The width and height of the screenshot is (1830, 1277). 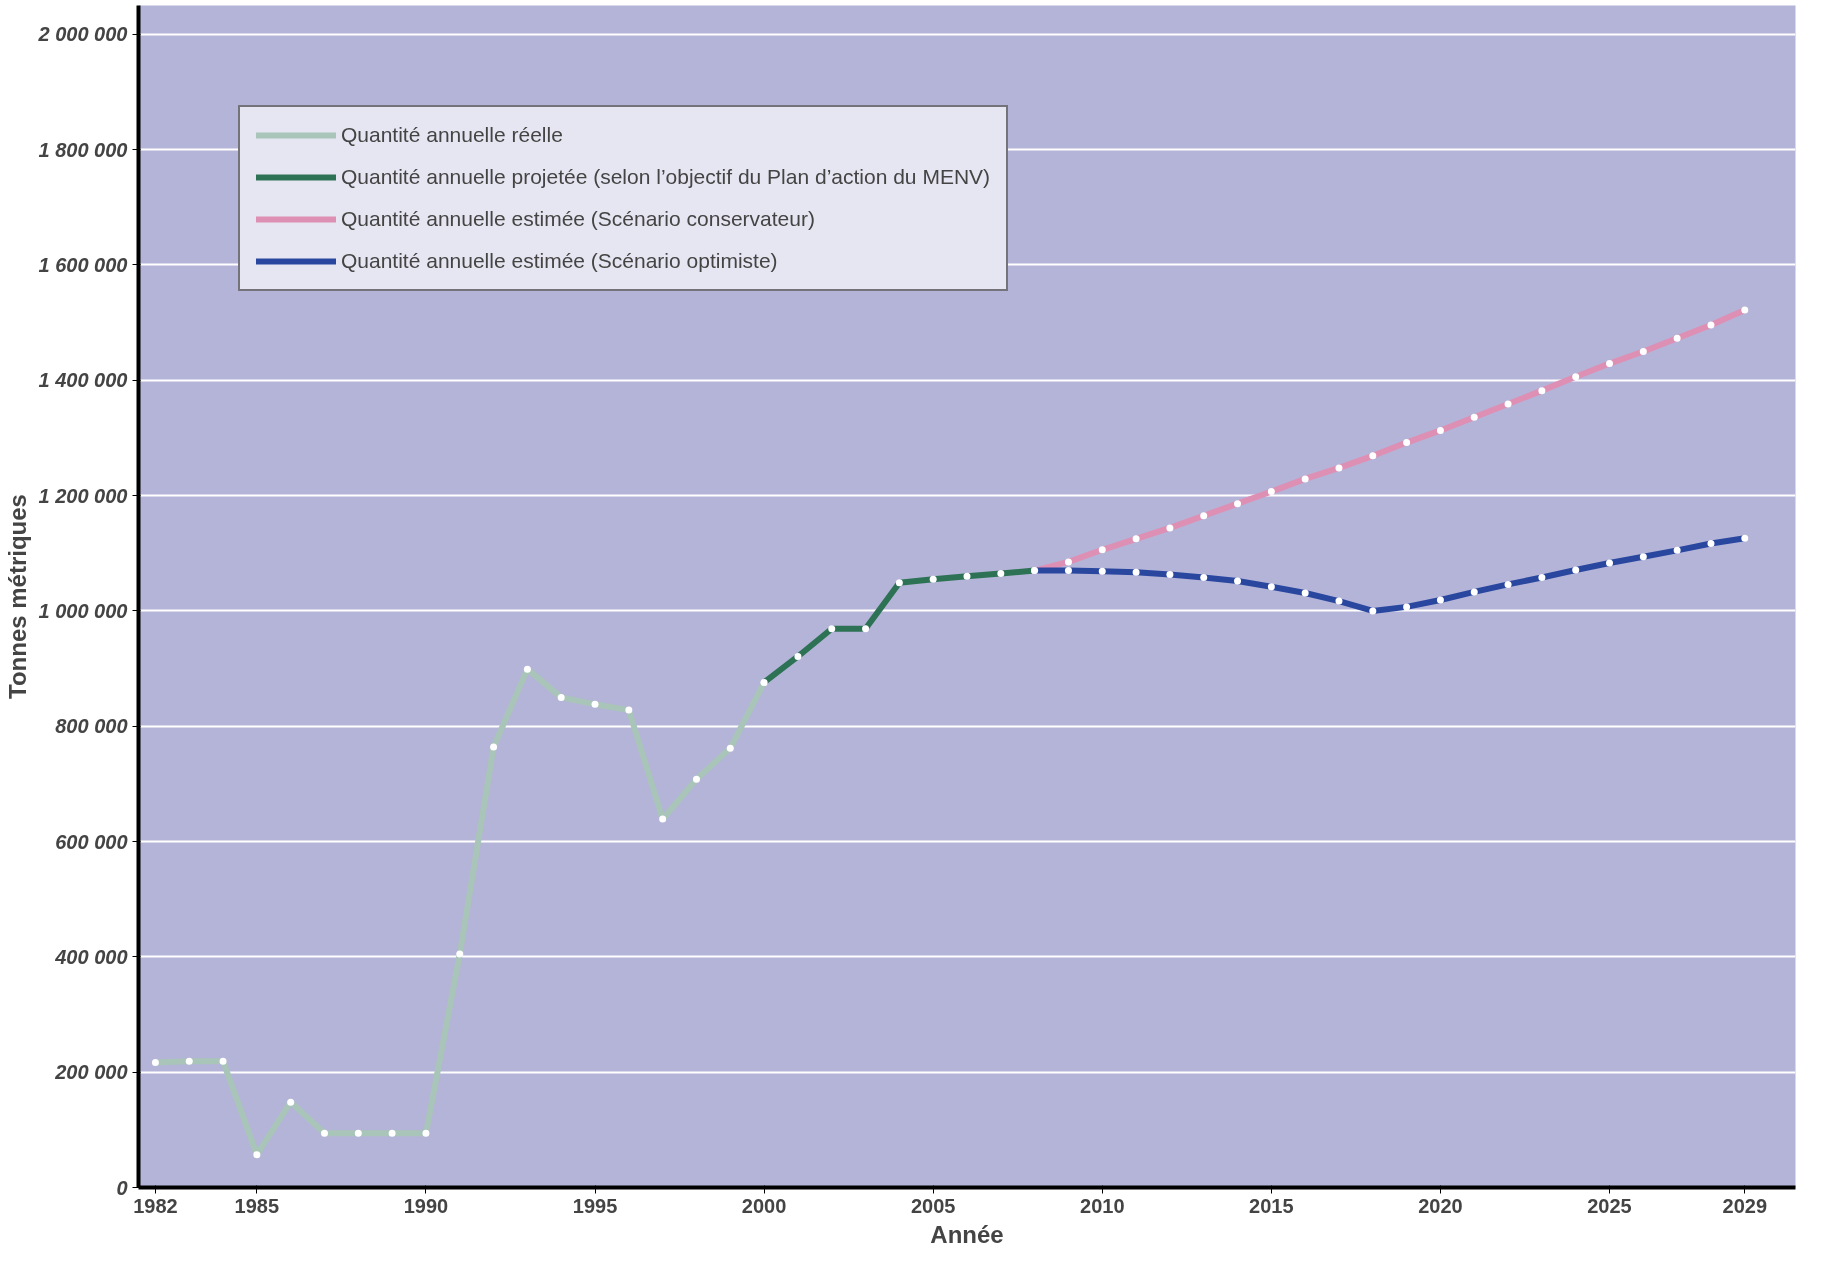 I want to click on x-tick-label: 2015, so click(x=1271, y=1205).